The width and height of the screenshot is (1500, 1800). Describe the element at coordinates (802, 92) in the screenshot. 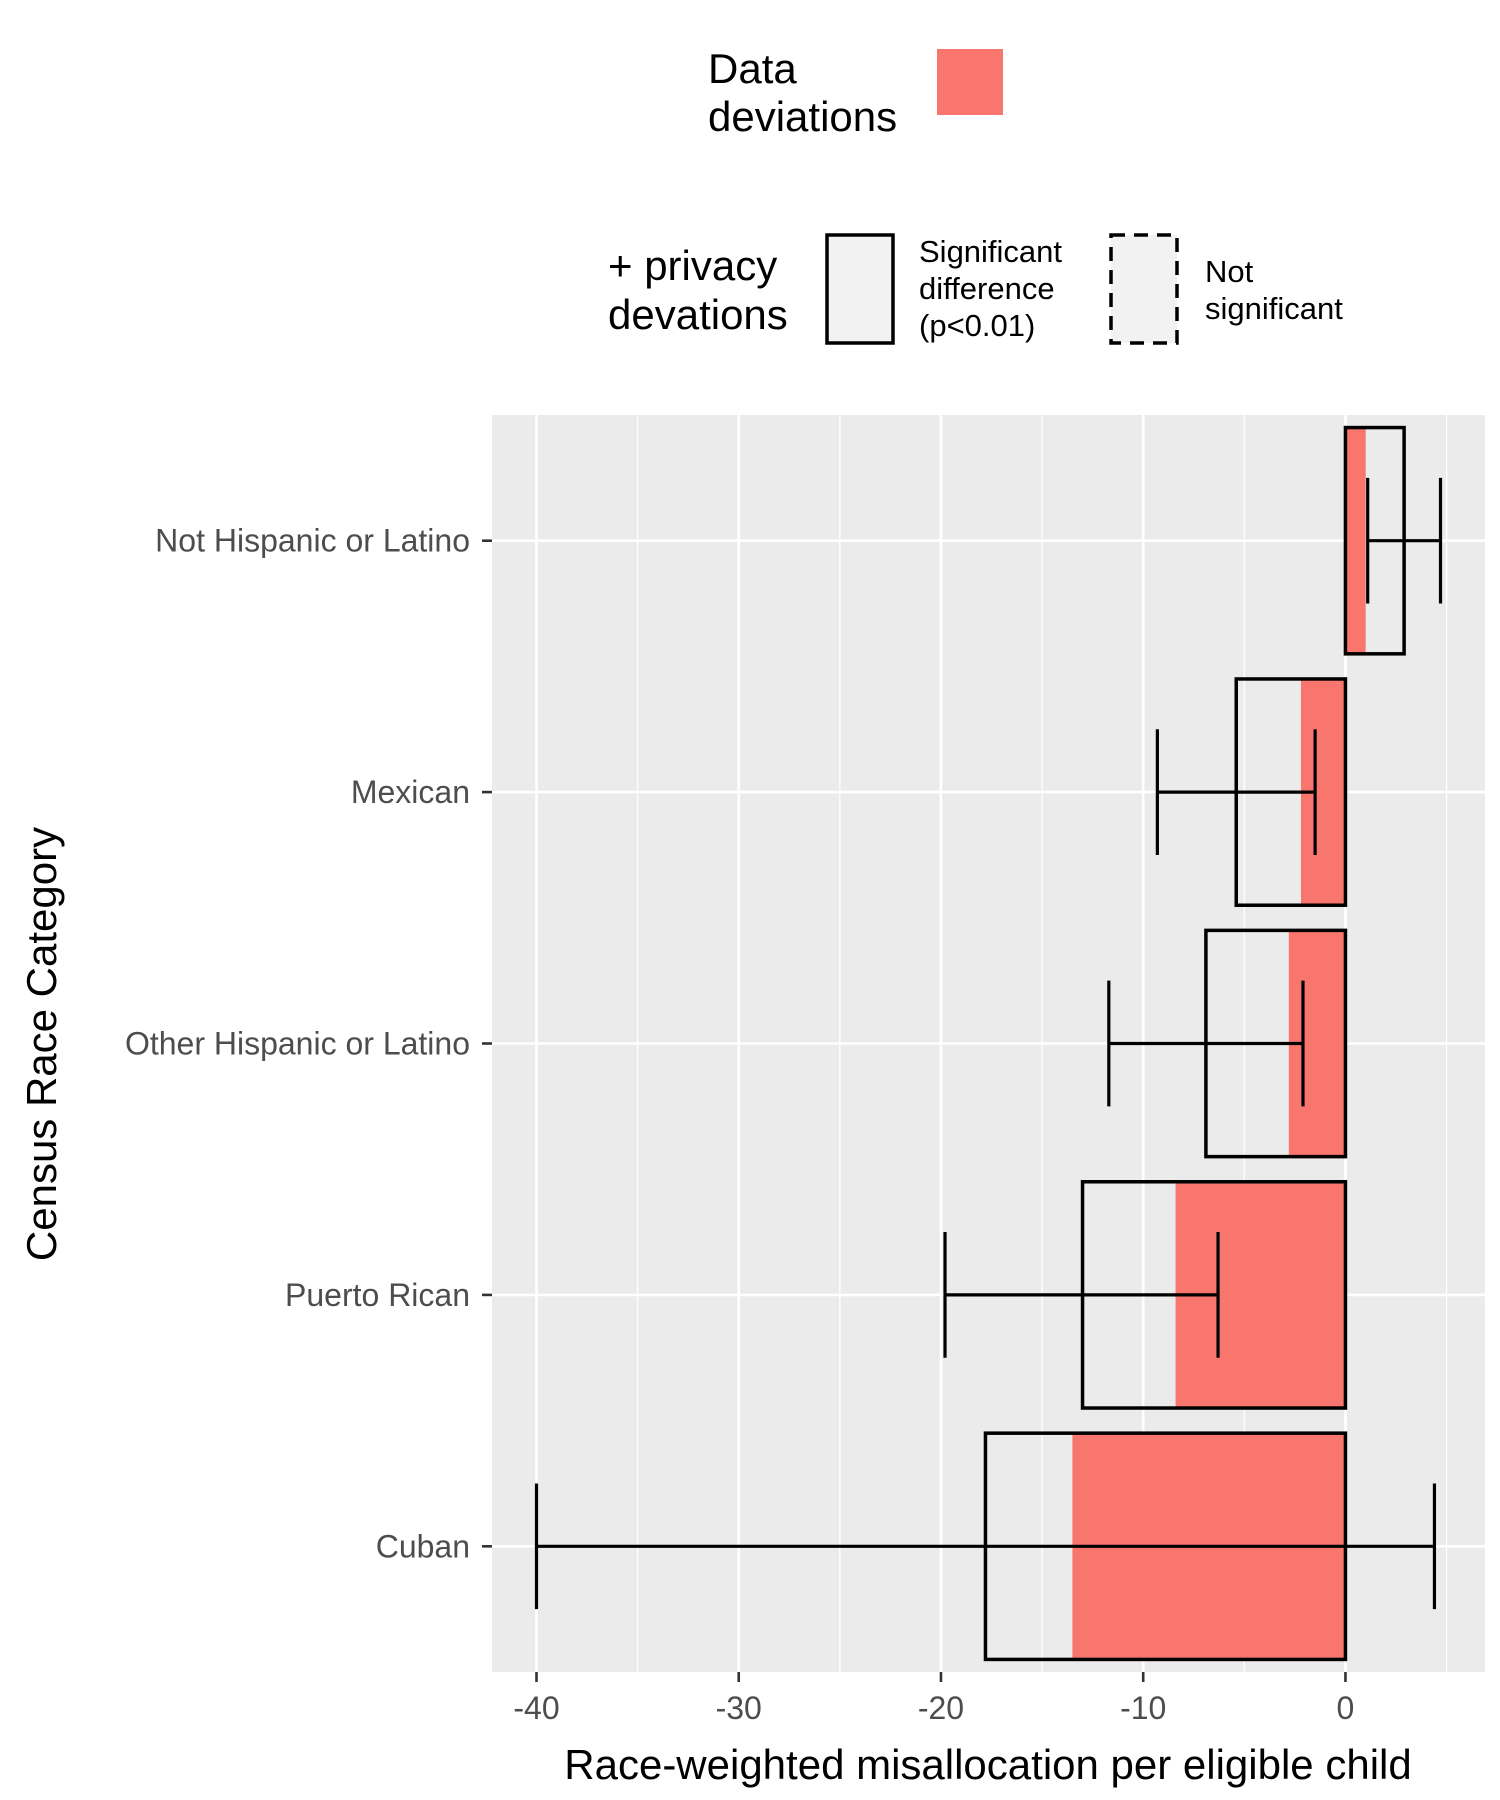

I see `legend-data-title: Data deviations` at that location.